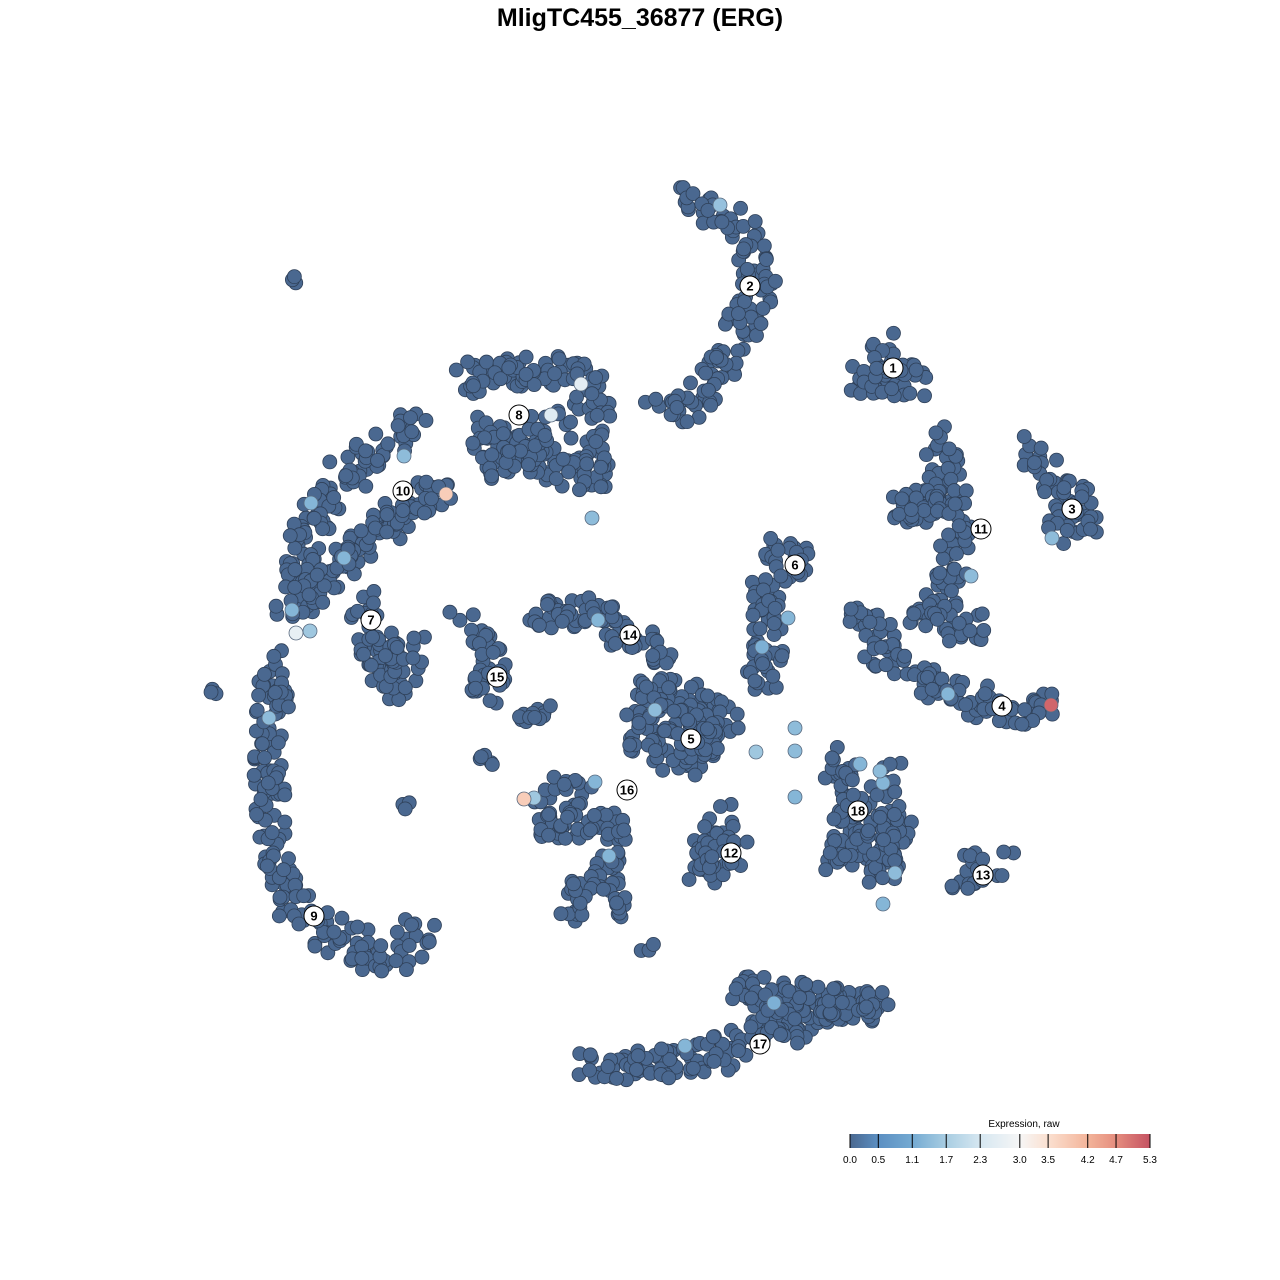 The image size is (1280, 1280). I want to click on cluster-label-text: 2, so click(749, 286).